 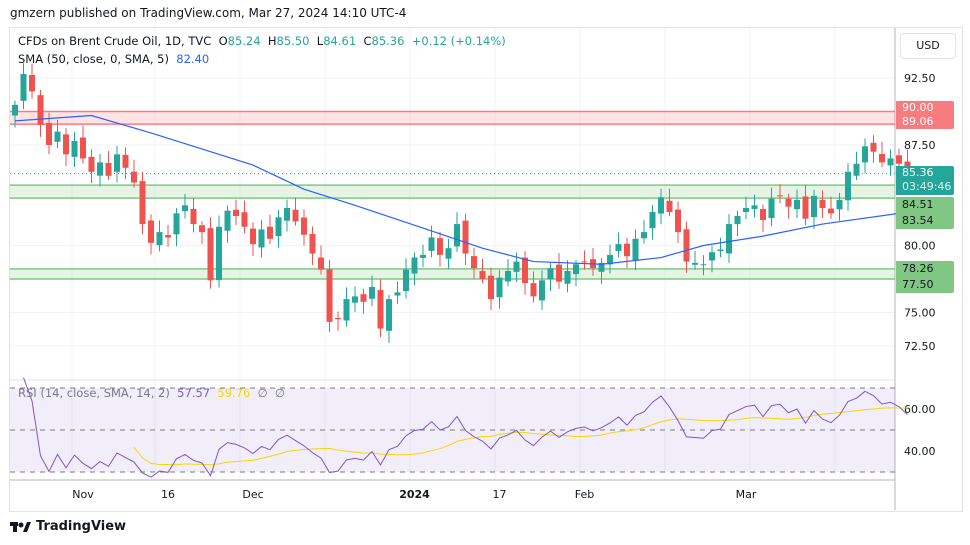 What do you see at coordinates (115, 41) in the screenshot?
I see `symbol-name: CFDs on Brent Crude Oil, 1D, TVC` at bounding box center [115, 41].